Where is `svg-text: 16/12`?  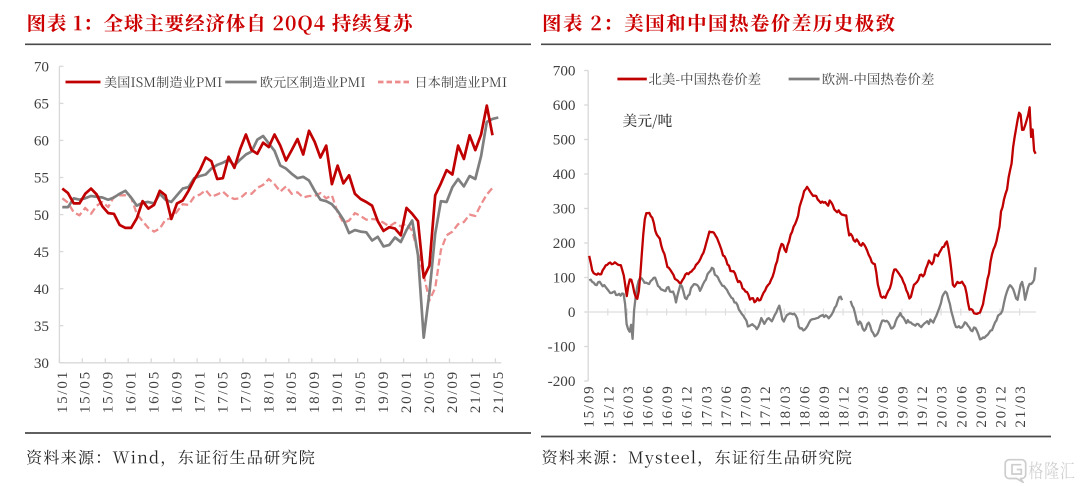 svg-text: 16/12 is located at coordinates (688, 406).